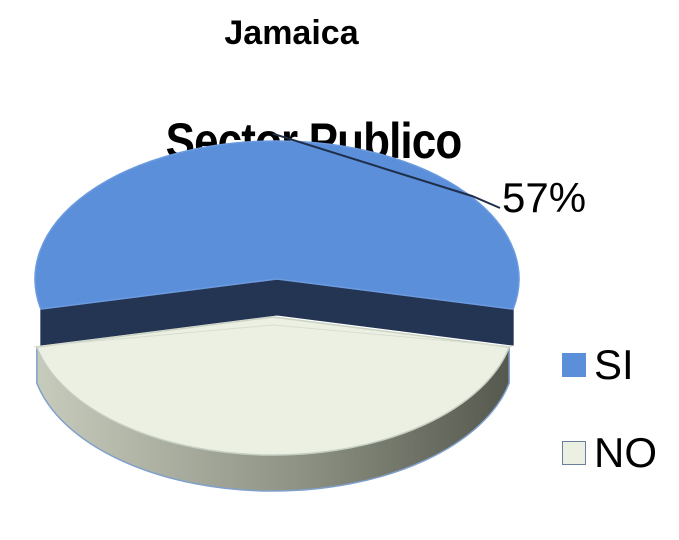 The width and height of the screenshot is (679, 540). What do you see at coordinates (544, 197) in the screenshot?
I see `data-label-si: 57%` at bounding box center [544, 197].